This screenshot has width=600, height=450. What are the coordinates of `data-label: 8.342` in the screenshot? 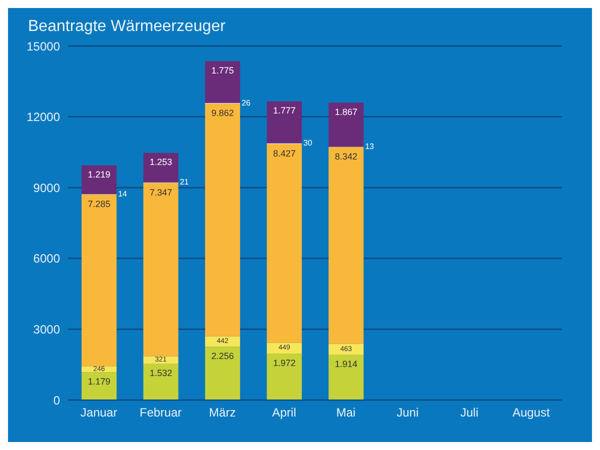 It's located at (346, 156).